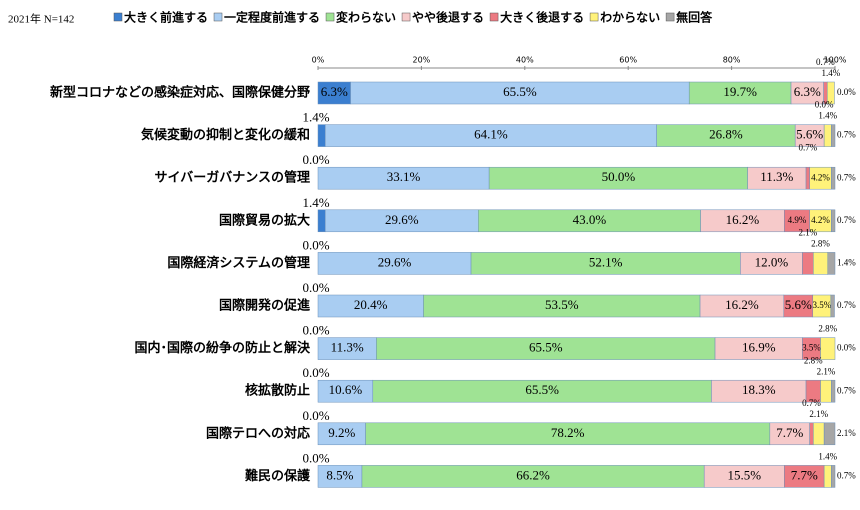  I want to click on value-label: 11.3%, so click(347, 347).